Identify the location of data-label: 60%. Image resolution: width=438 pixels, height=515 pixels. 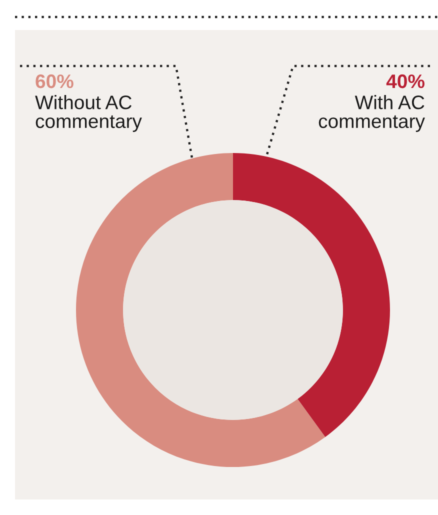
(55, 81).